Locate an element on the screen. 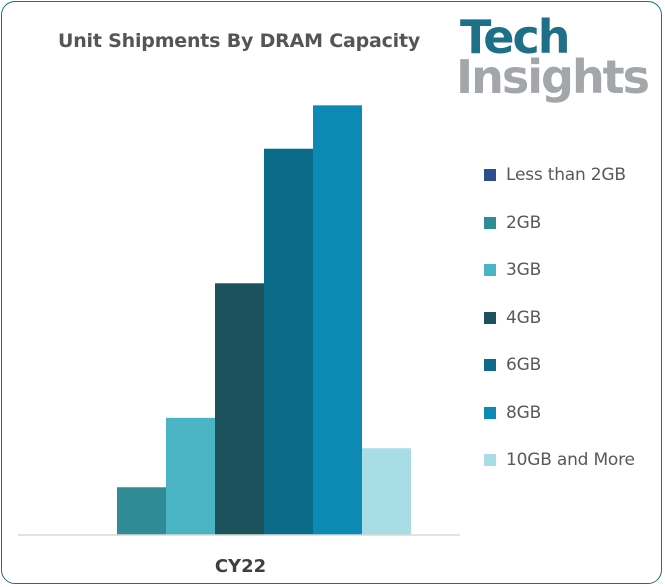  legend-label: 8GB is located at coordinates (524, 412).